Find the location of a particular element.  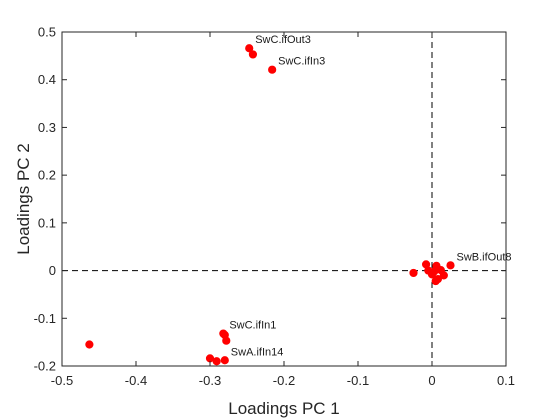

point-annotation: SwC.ifIn3 is located at coordinates (301, 62).